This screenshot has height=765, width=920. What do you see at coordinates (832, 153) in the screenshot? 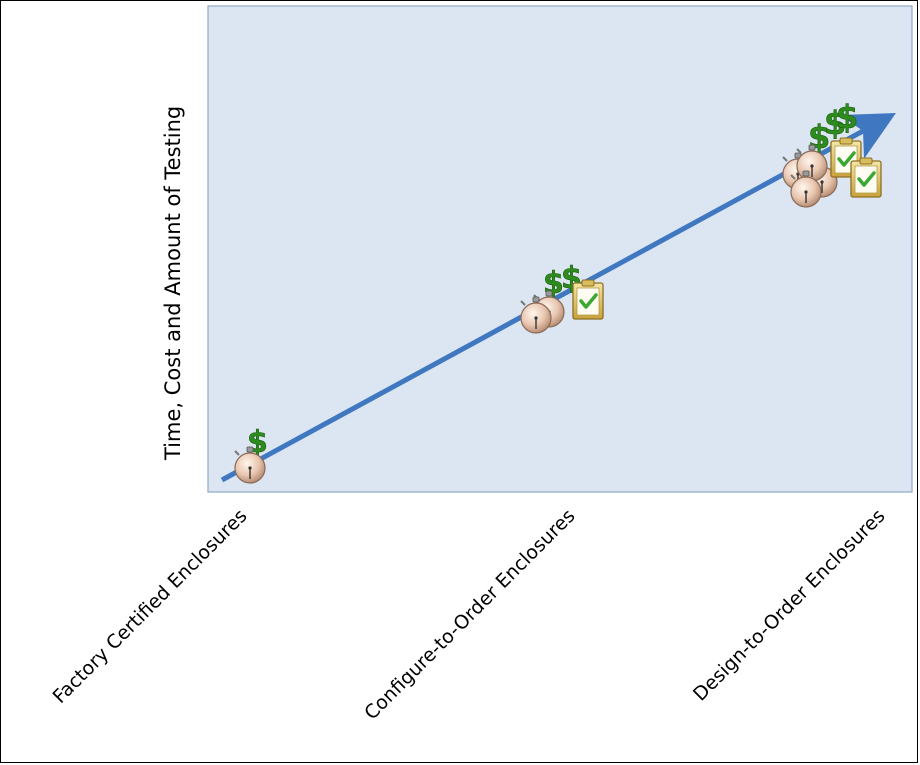
I see `level-design-to-order-icons: $ $ $` at bounding box center [832, 153].